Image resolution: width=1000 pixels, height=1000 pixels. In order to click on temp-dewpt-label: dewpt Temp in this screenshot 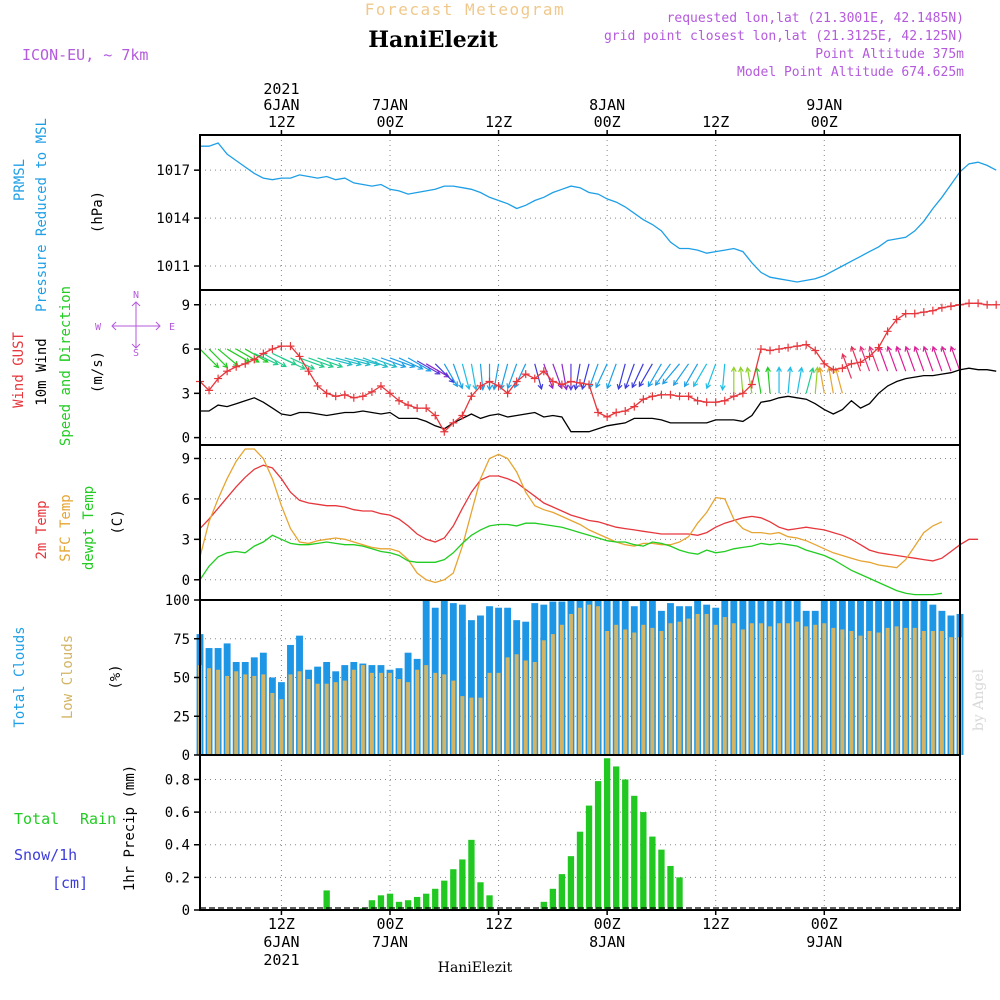, I will do `click(89, 528)`.